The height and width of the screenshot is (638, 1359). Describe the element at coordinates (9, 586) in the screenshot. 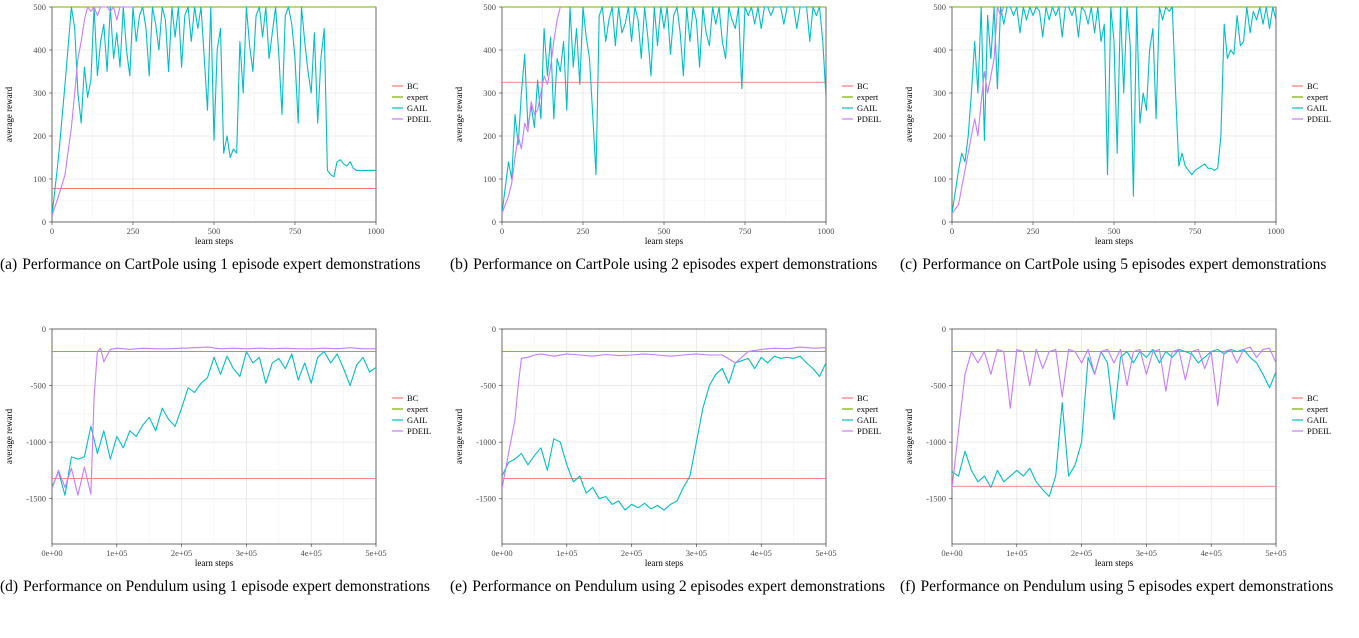

I see `panel-label: (d)` at that location.